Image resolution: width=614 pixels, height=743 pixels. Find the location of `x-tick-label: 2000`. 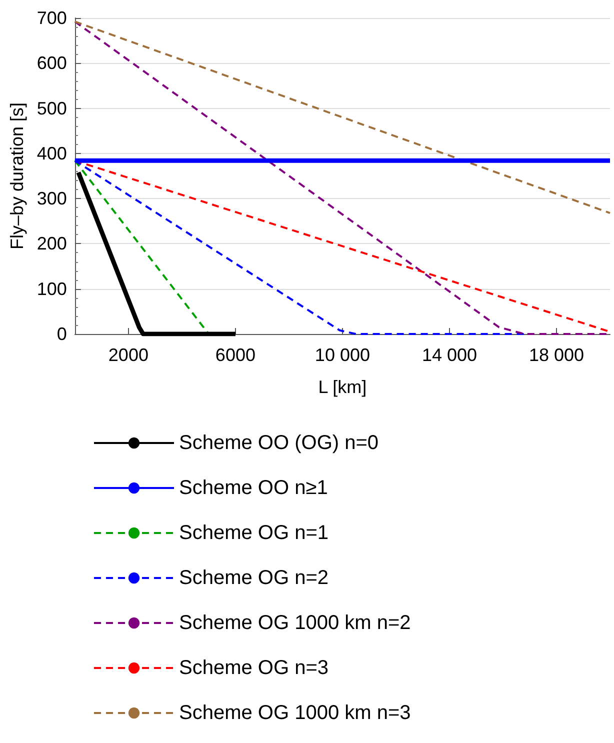

x-tick-label: 2000 is located at coordinates (128, 355).